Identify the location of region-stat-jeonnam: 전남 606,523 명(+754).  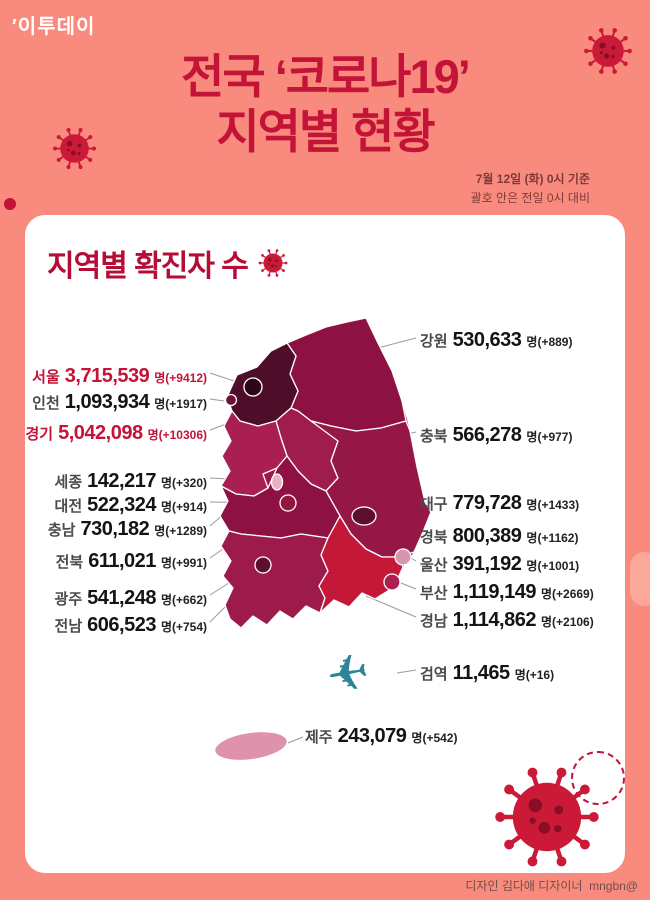
(131, 625).